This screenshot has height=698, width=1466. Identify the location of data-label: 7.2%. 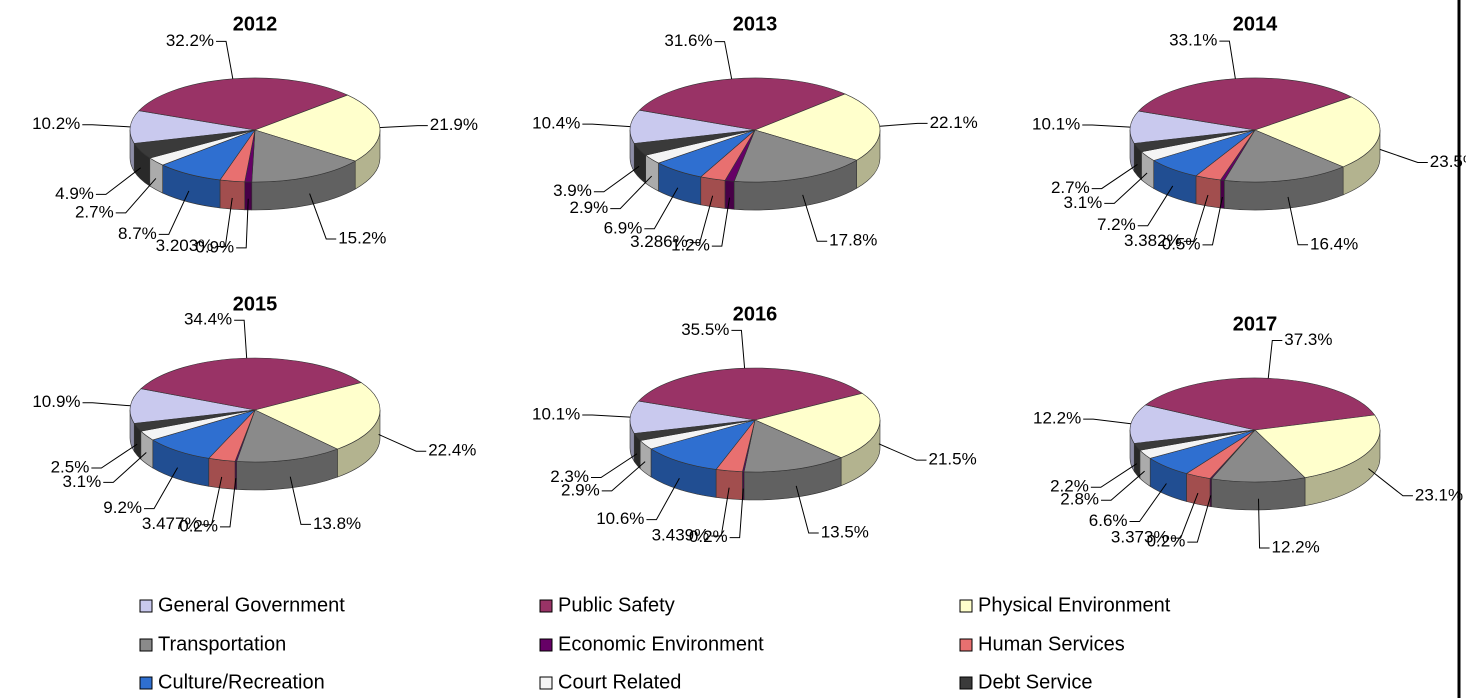
(1116, 224).